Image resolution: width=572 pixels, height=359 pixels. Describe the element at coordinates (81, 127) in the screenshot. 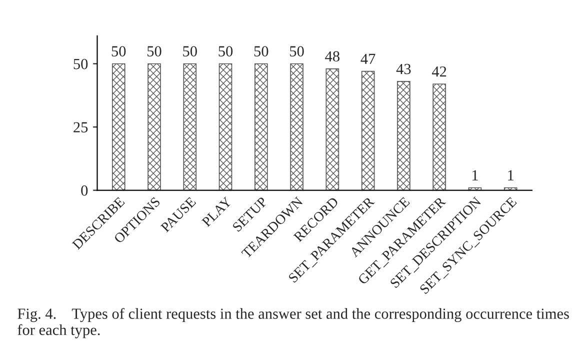

I see `y-tick-label: 25` at that location.